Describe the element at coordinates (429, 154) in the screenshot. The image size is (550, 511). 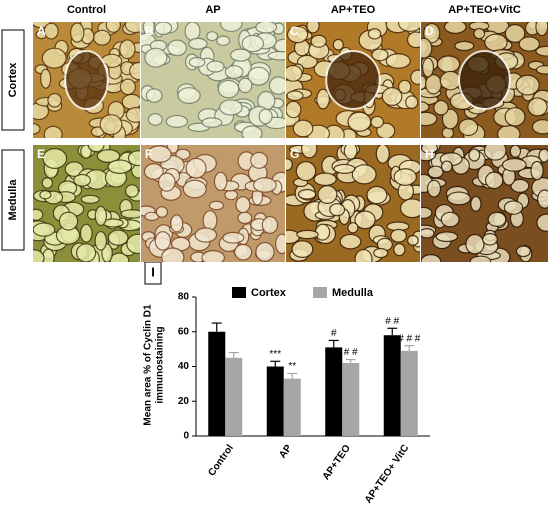
I see `panel-letter: H` at that location.